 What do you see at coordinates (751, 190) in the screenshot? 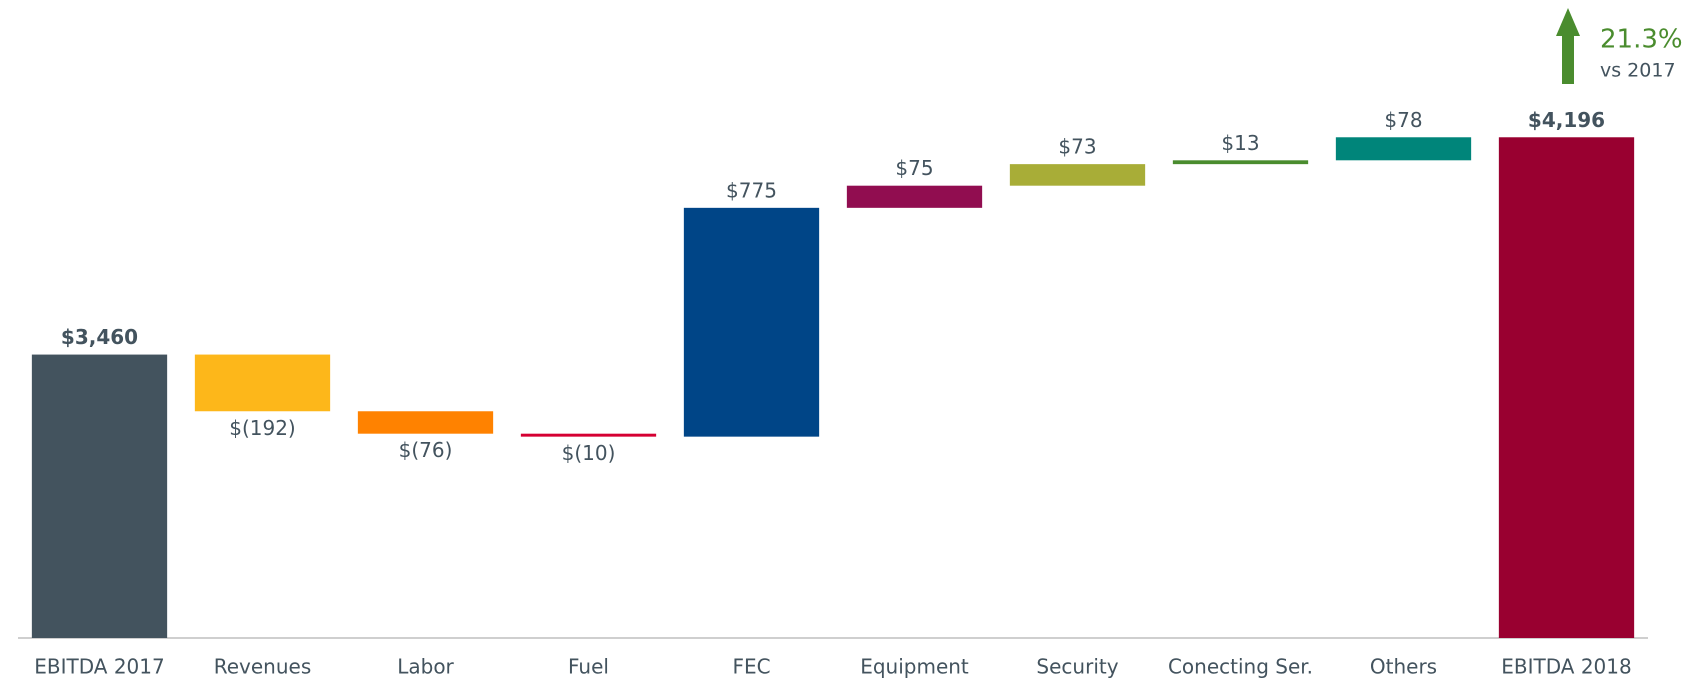
I see `value-label: $775` at bounding box center [751, 190].